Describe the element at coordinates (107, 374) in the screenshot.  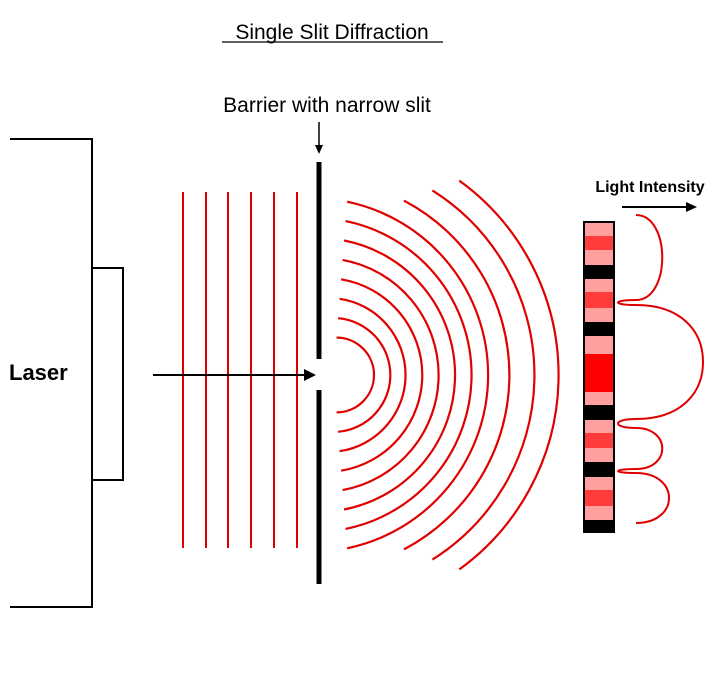
I see `laser-aperture` at that location.